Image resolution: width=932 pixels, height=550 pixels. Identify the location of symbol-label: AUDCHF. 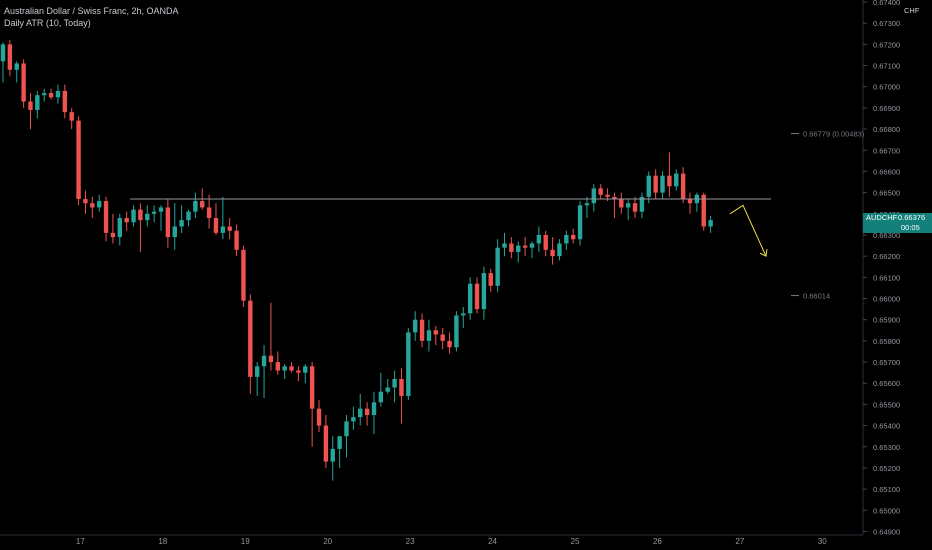
(882, 218).